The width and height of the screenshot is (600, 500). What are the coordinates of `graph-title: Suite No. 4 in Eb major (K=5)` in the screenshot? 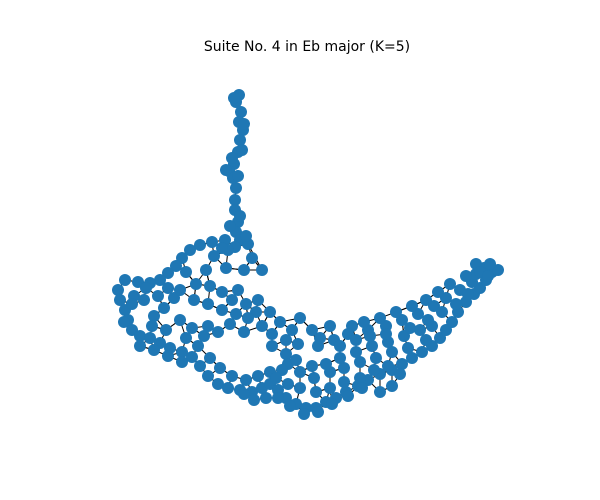 It's located at (307, 47).